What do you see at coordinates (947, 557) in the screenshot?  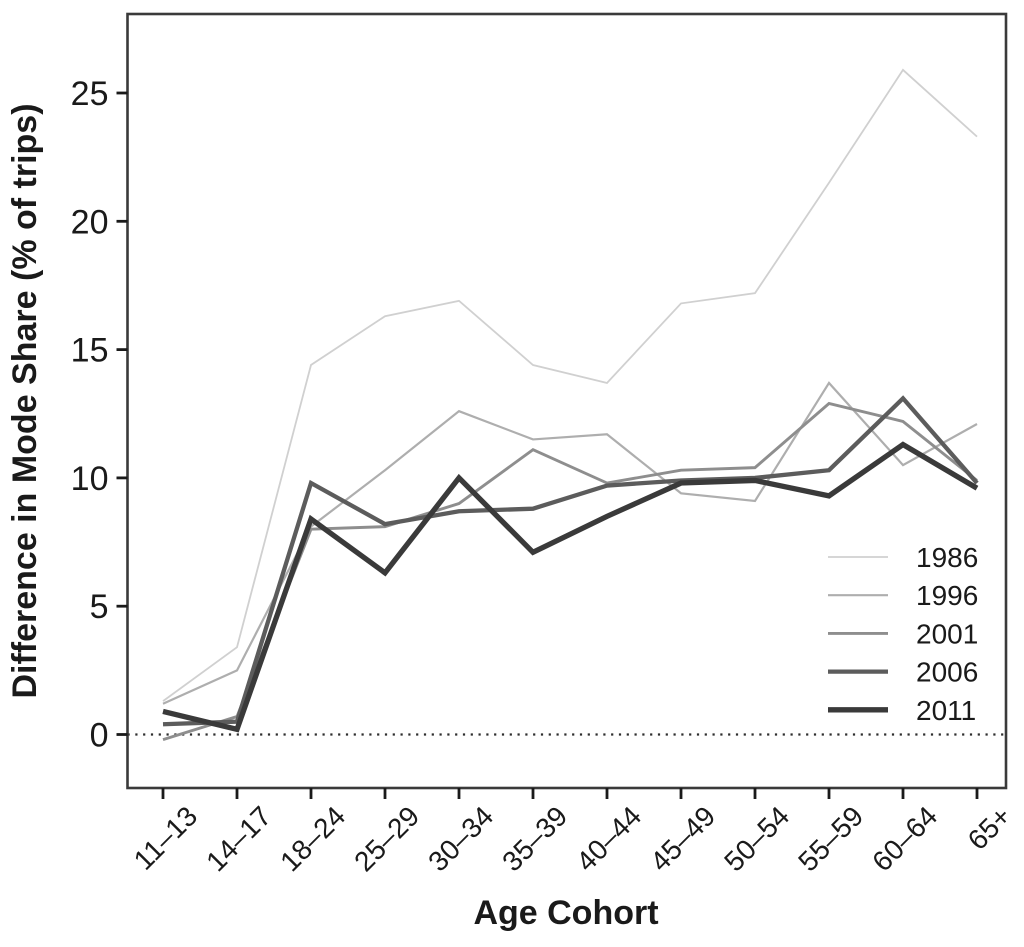 I see `legend-label-1986: 1986` at bounding box center [947, 557].